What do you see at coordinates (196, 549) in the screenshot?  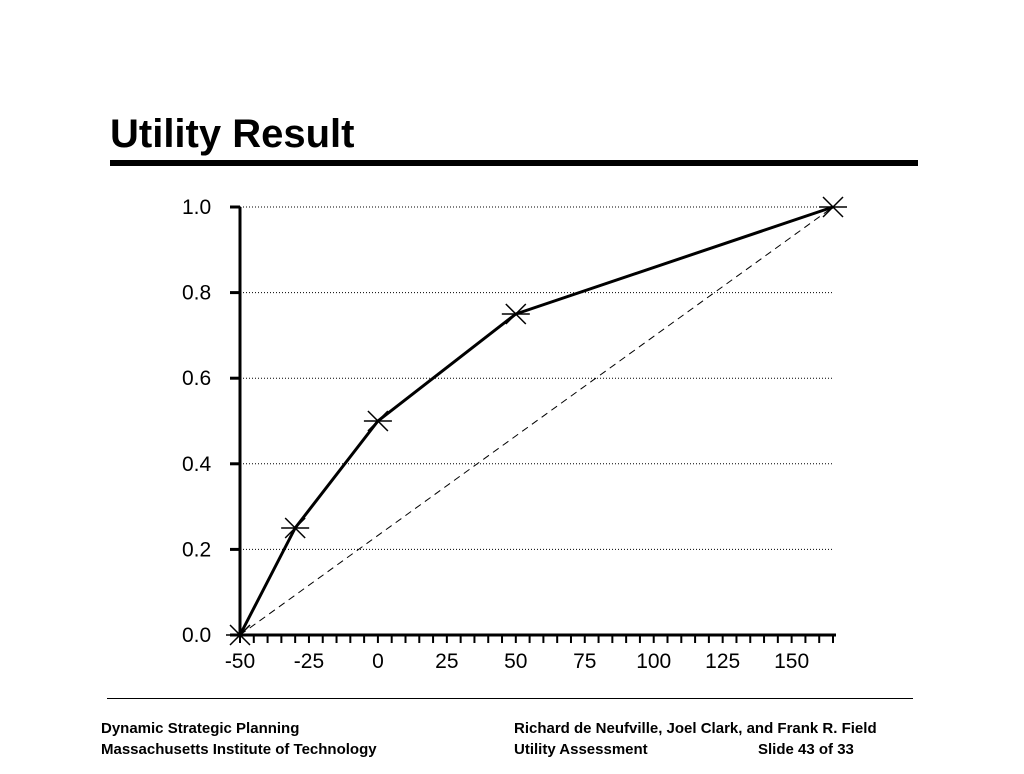 I see `y-tick-label: 0.2` at bounding box center [196, 549].